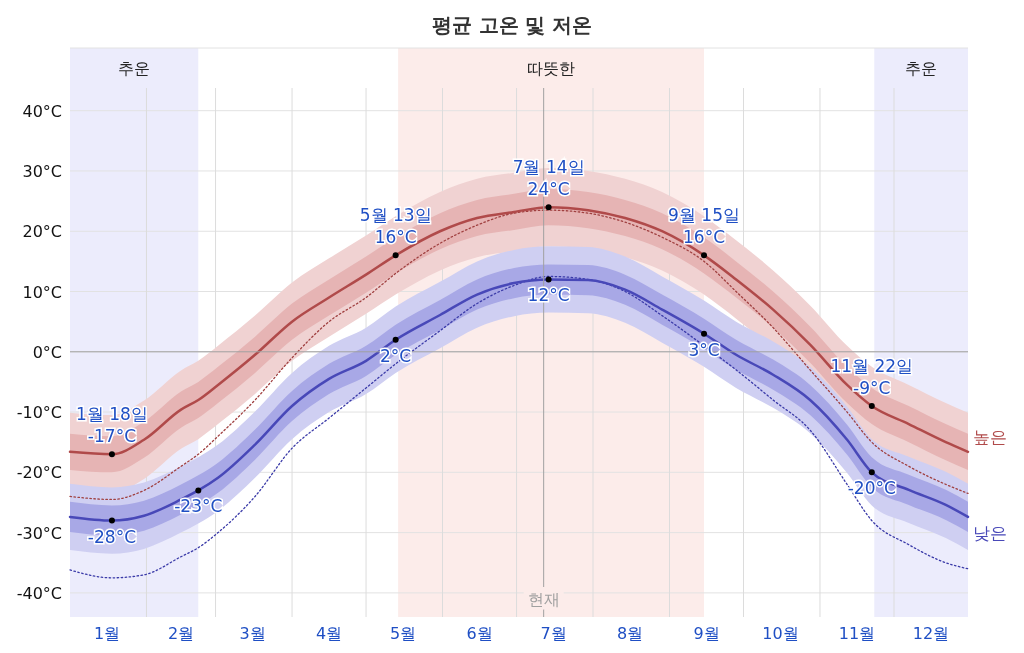 Image resolution: width=1024 pixels, height=653 pixels. Describe the element at coordinates (548, 178) in the screenshot. I see `annotation: 7월 14일 24°C` at that location.